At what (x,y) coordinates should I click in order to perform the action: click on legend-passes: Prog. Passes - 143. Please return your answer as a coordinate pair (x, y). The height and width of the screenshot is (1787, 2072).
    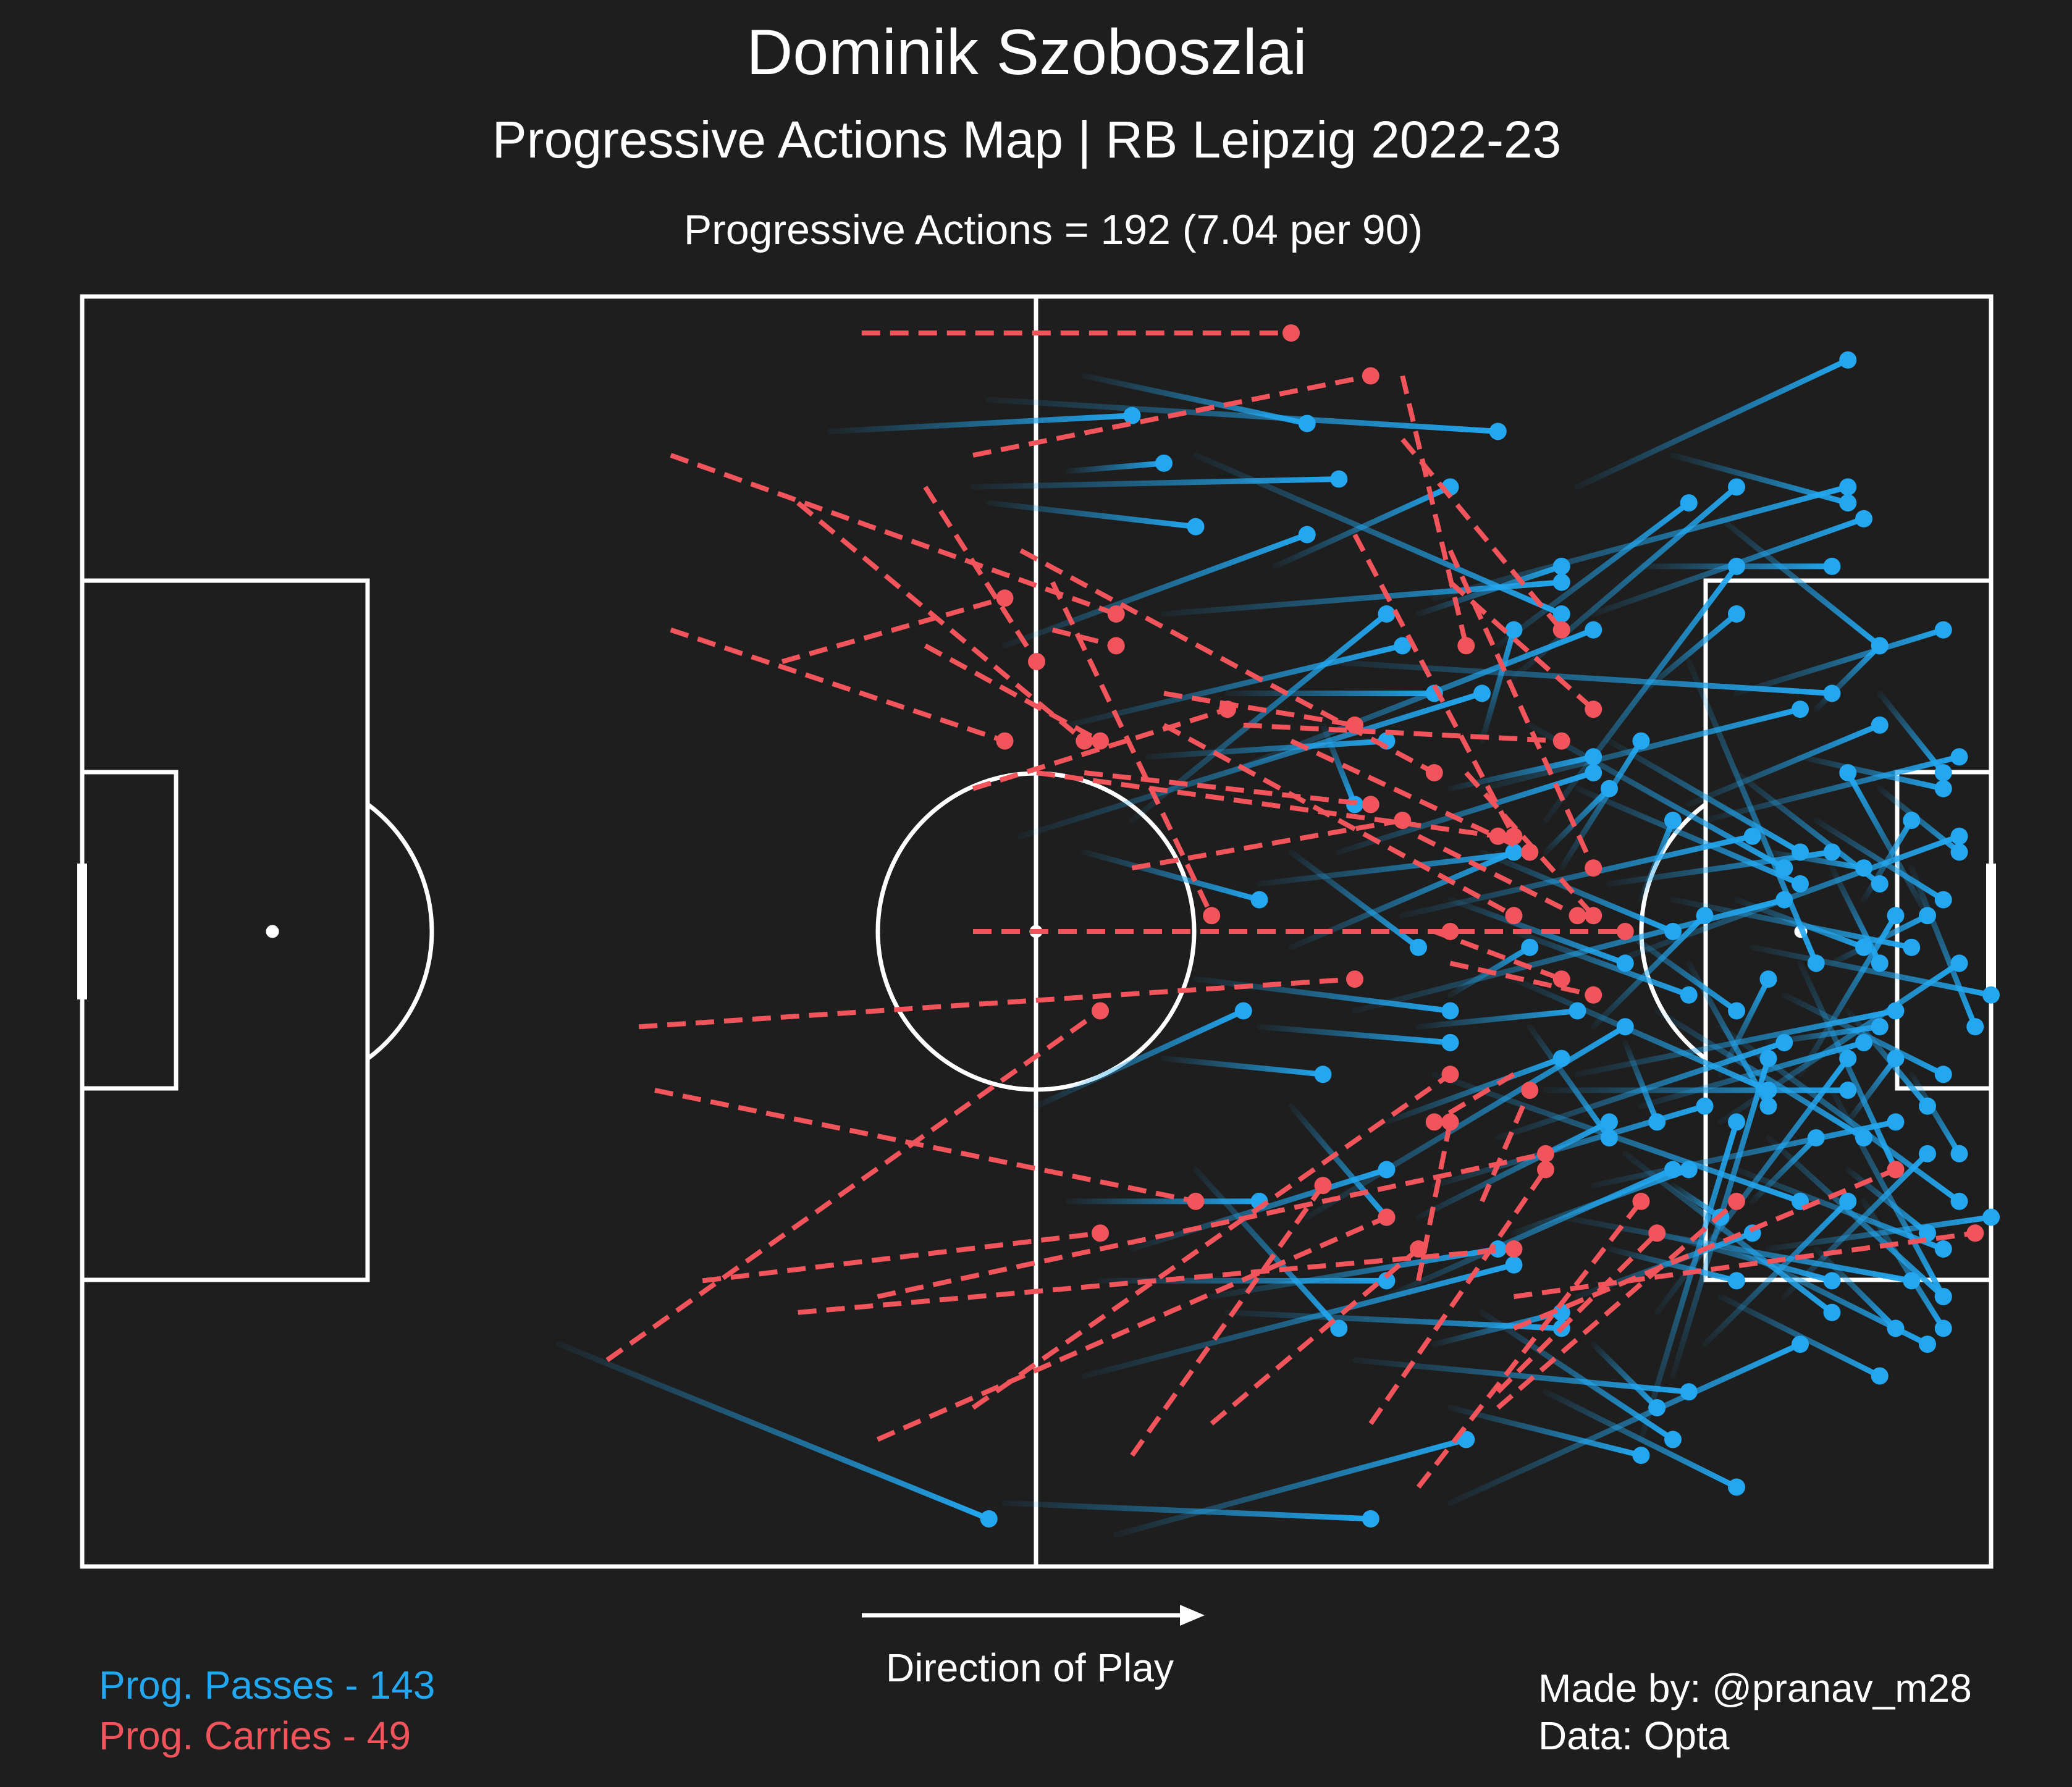
    Looking at the image, I should click on (267, 1685).